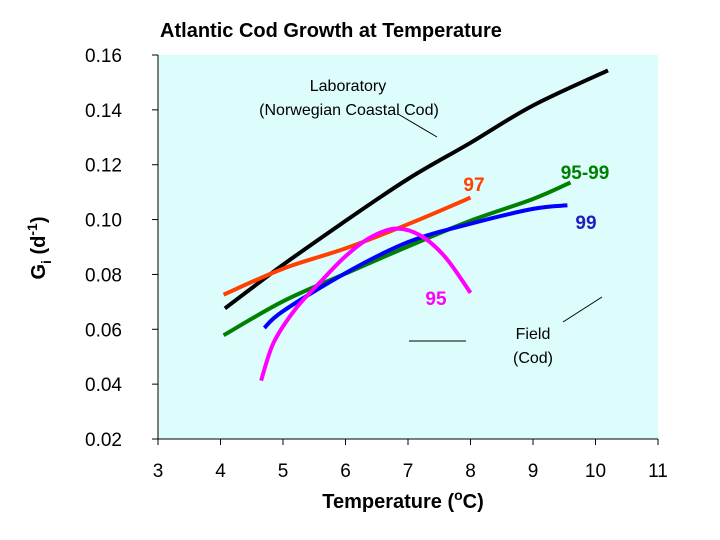  Describe the element at coordinates (403, 500) in the screenshot. I see `x-axis-title: Temperature (oC)` at that location.